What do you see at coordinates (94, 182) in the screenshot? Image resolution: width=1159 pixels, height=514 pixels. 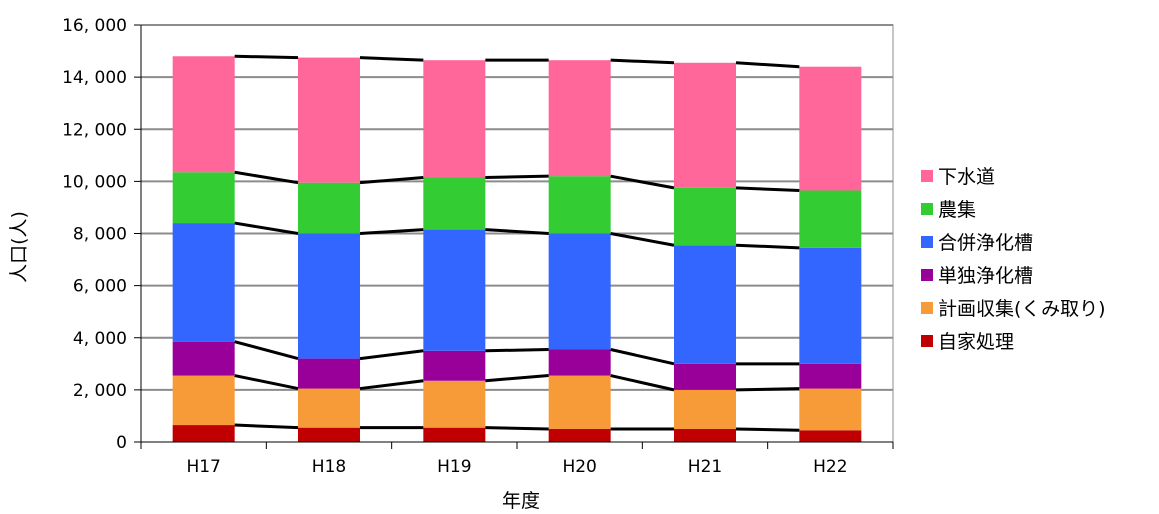 I see `y-tick-label: 10, 000` at bounding box center [94, 182].